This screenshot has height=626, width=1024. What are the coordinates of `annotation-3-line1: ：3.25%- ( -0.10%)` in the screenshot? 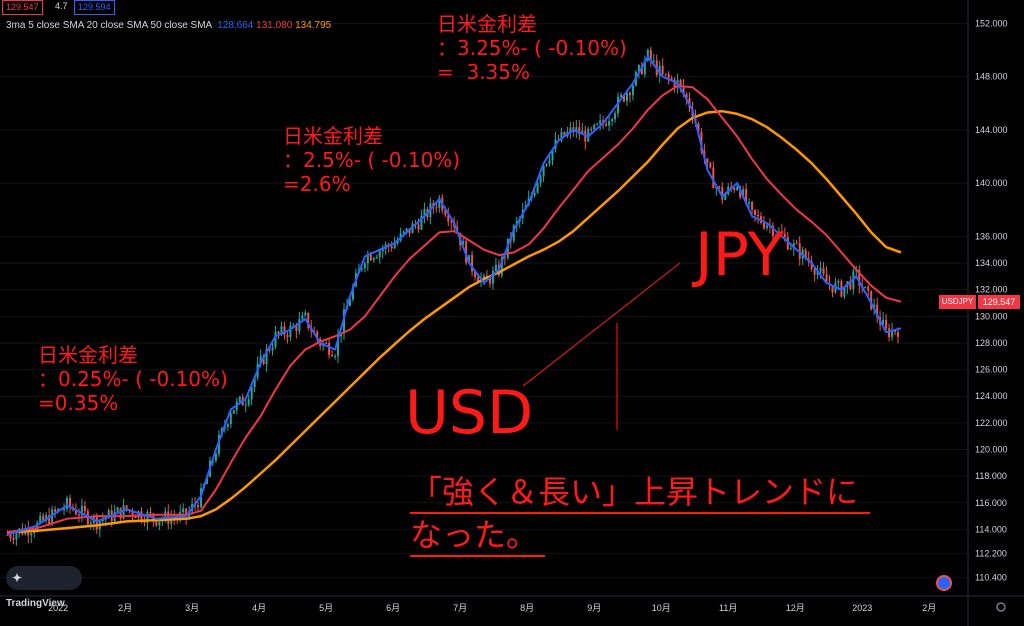 It's located at (532, 48).